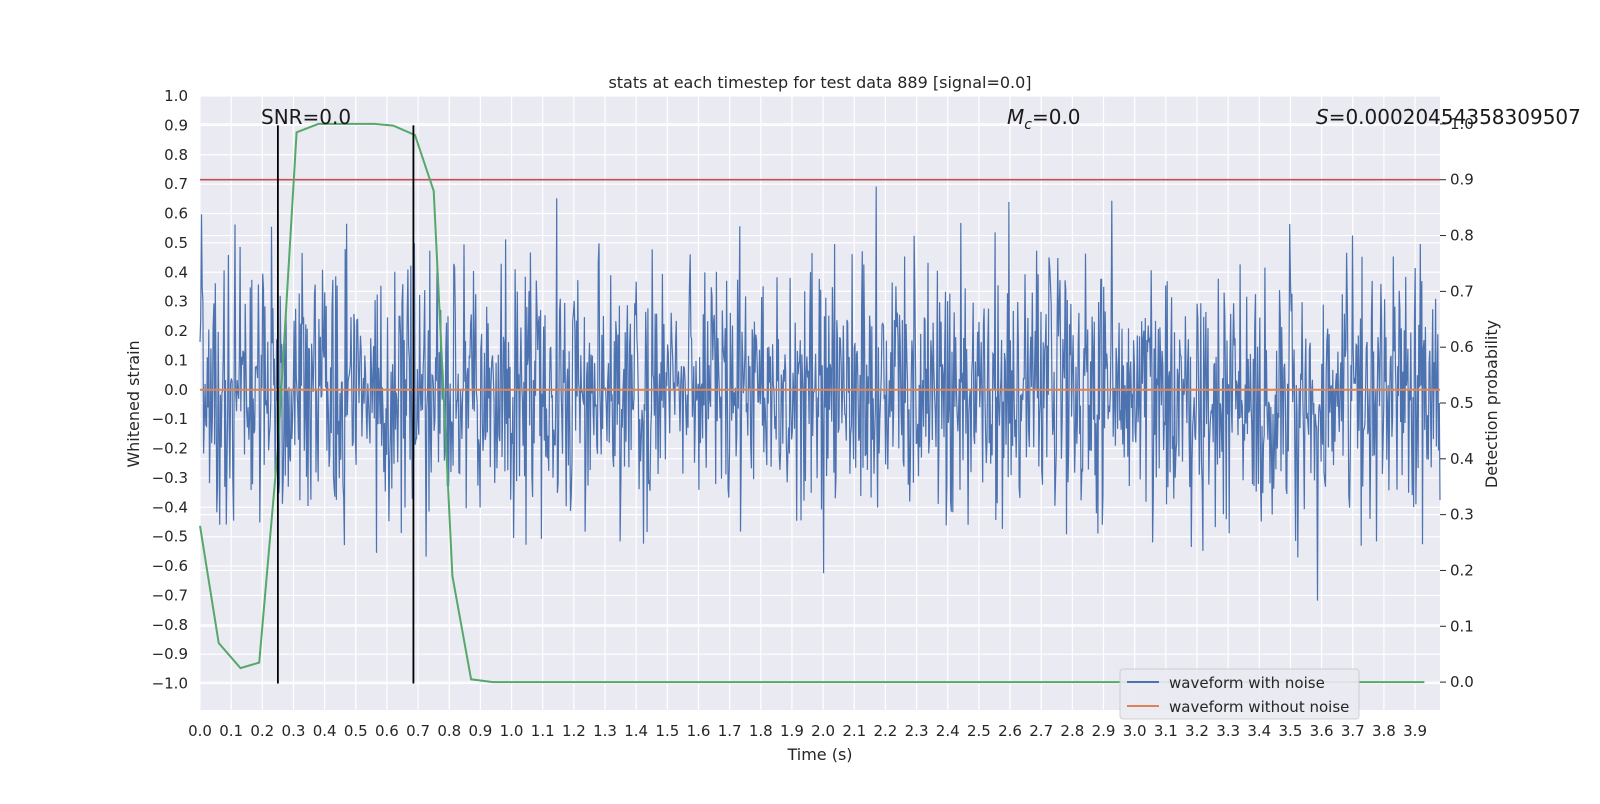 The height and width of the screenshot is (804, 1600). I want to click on y2-axis-label: Detection probability, so click(1491, 404).